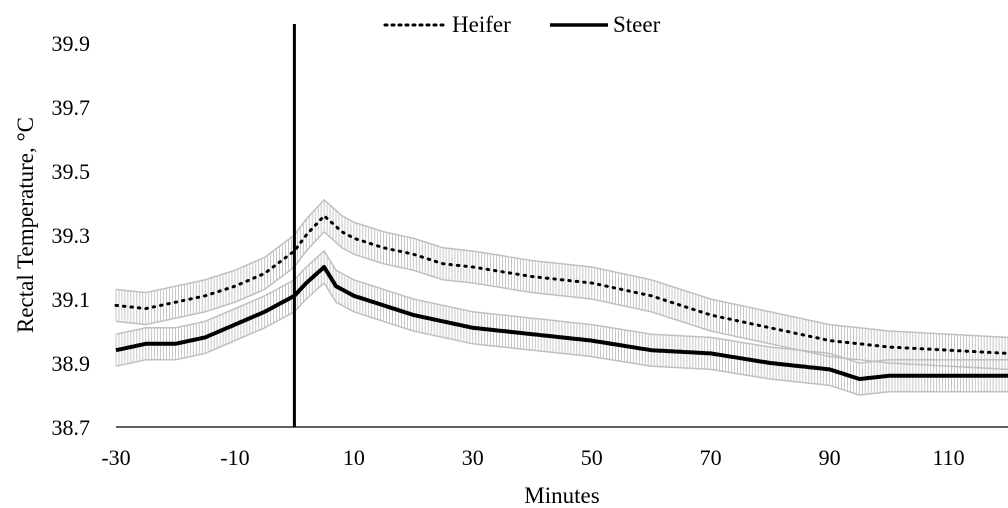 The height and width of the screenshot is (508, 1008). What do you see at coordinates (561, 495) in the screenshot?
I see `x-axis-label: Minutes` at bounding box center [561, 495].